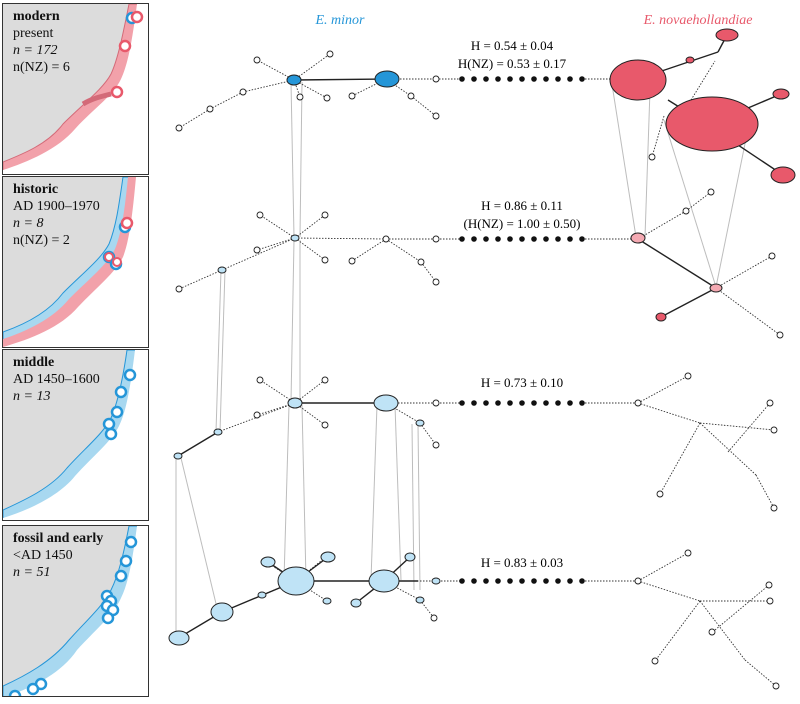 The image size is (800, 704). Describe the element at coordinates (512, 63) in the screenshot. I see `diversity-stat-nz: H(NZ) = 0.53 ± 0.17` at that location.